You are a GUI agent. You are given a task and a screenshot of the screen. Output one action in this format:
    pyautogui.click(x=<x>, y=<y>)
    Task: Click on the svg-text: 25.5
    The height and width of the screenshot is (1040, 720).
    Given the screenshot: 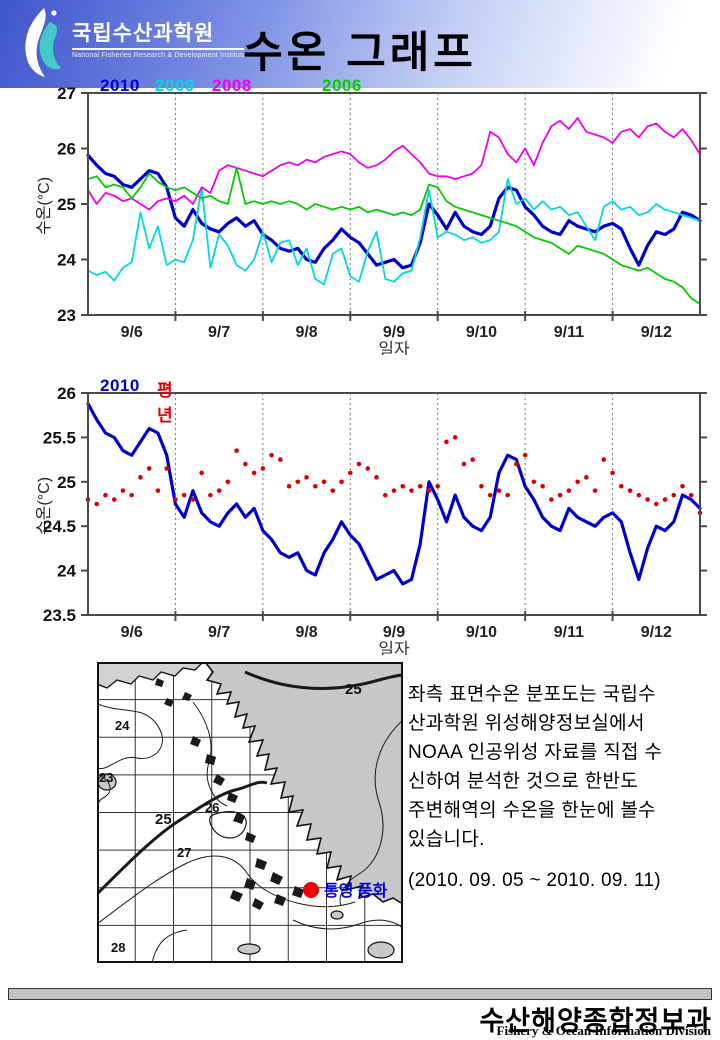 What is the action you would take?
    pyautogui.click(x=59, y=437)
    